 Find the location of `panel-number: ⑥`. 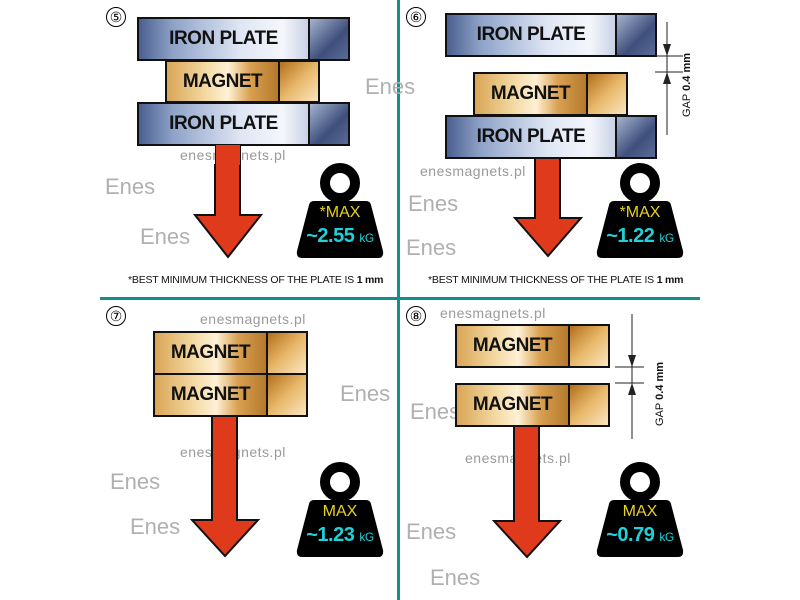

panel-number: ⑥ is located at coordinates (416, 17).